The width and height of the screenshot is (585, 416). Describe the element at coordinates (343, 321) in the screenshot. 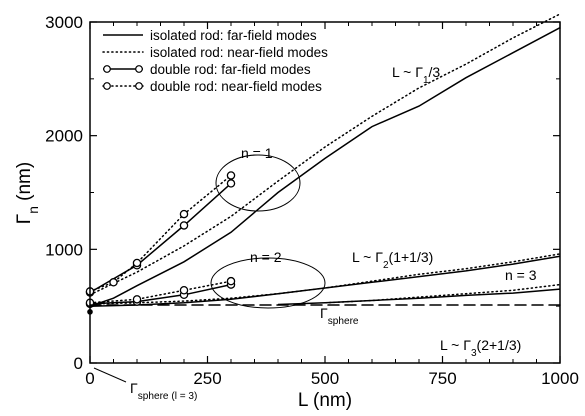

I see `annotation-gs-part-1: sphere` at that location.